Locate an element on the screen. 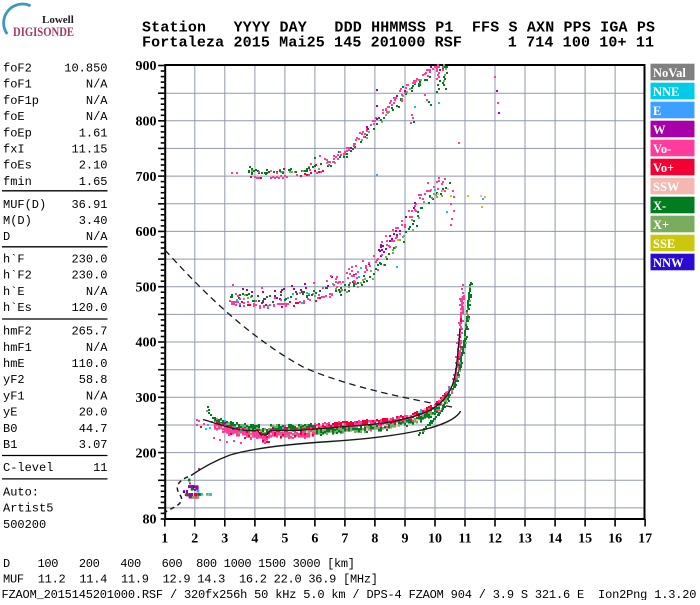 The height and width of the screenshot is (605, 700). svg-text: 15 is located at coordinates (585, 539).